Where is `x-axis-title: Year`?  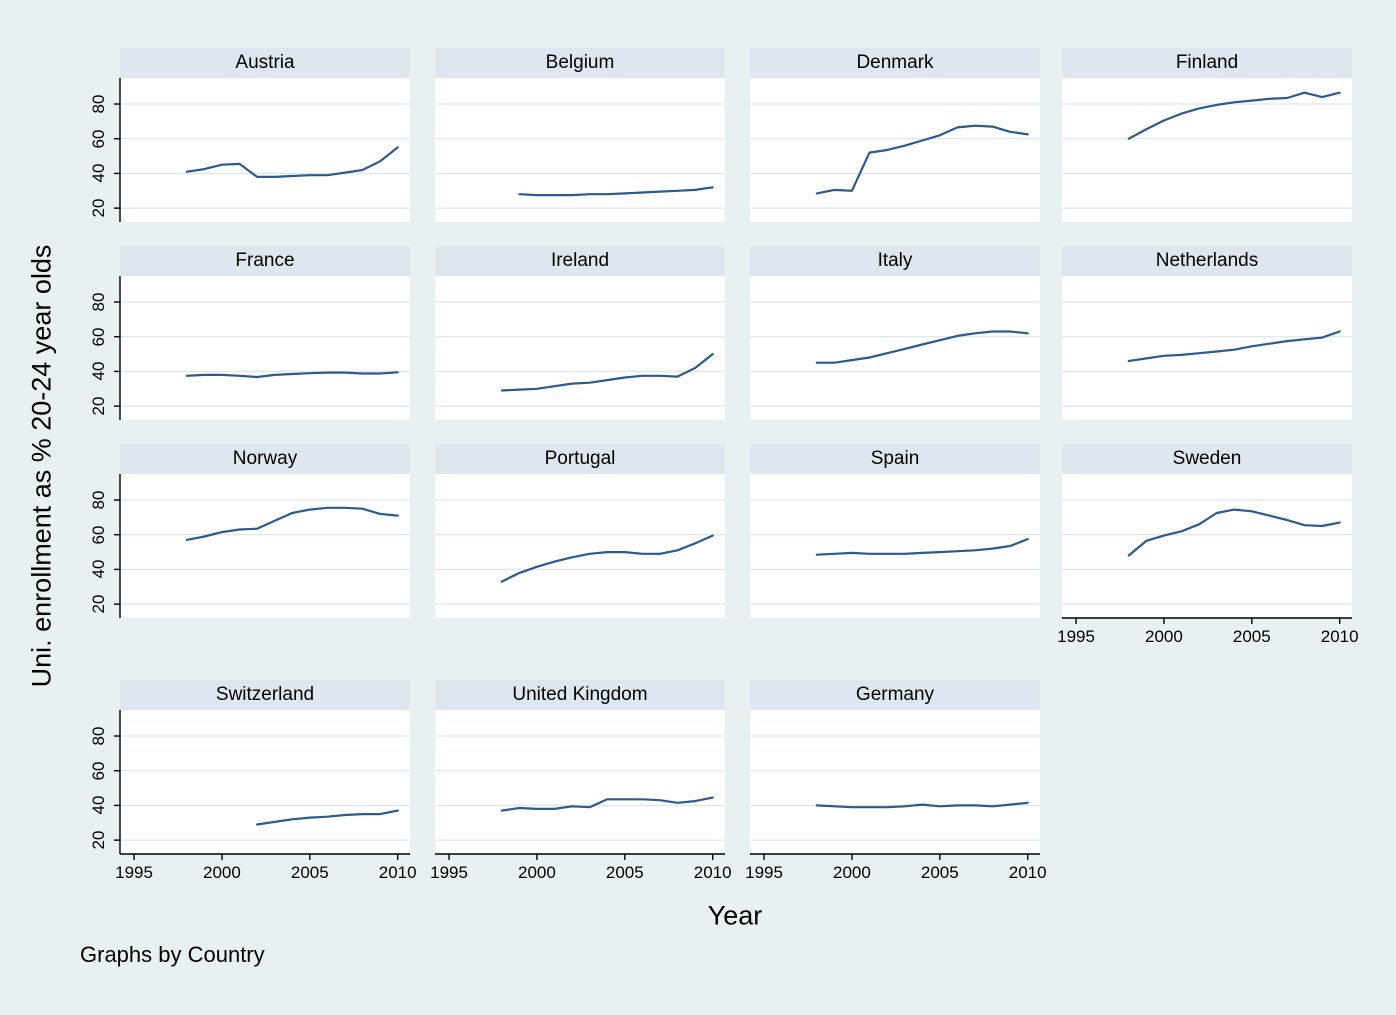
x-axis-title: Year is located at coordinates (735, 915).